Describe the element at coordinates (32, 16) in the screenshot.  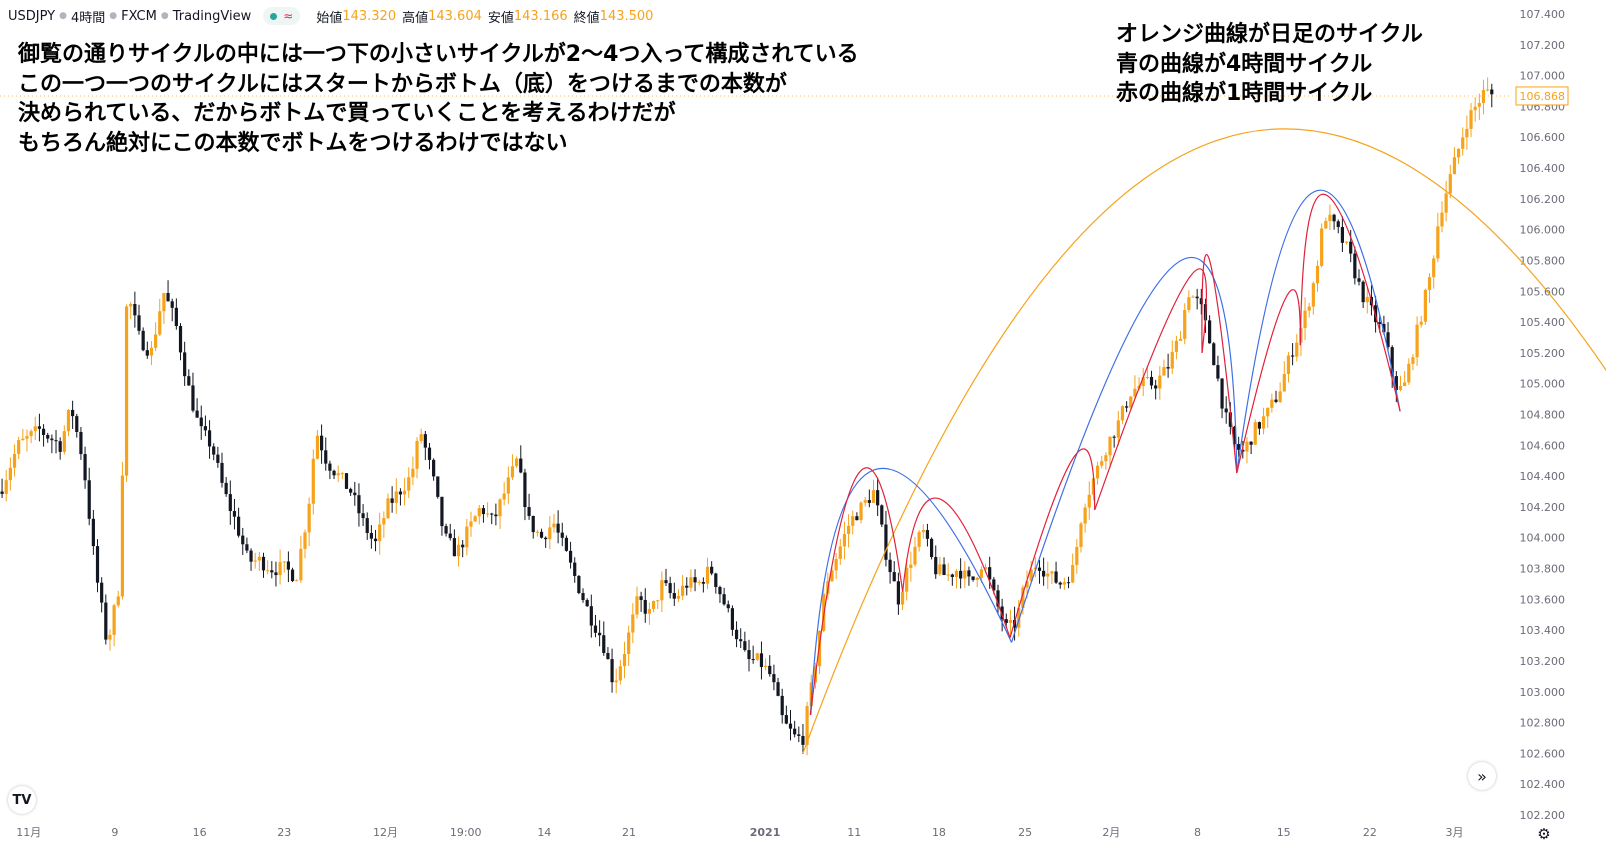
I see `symbol-label: USDJPY` at that location.